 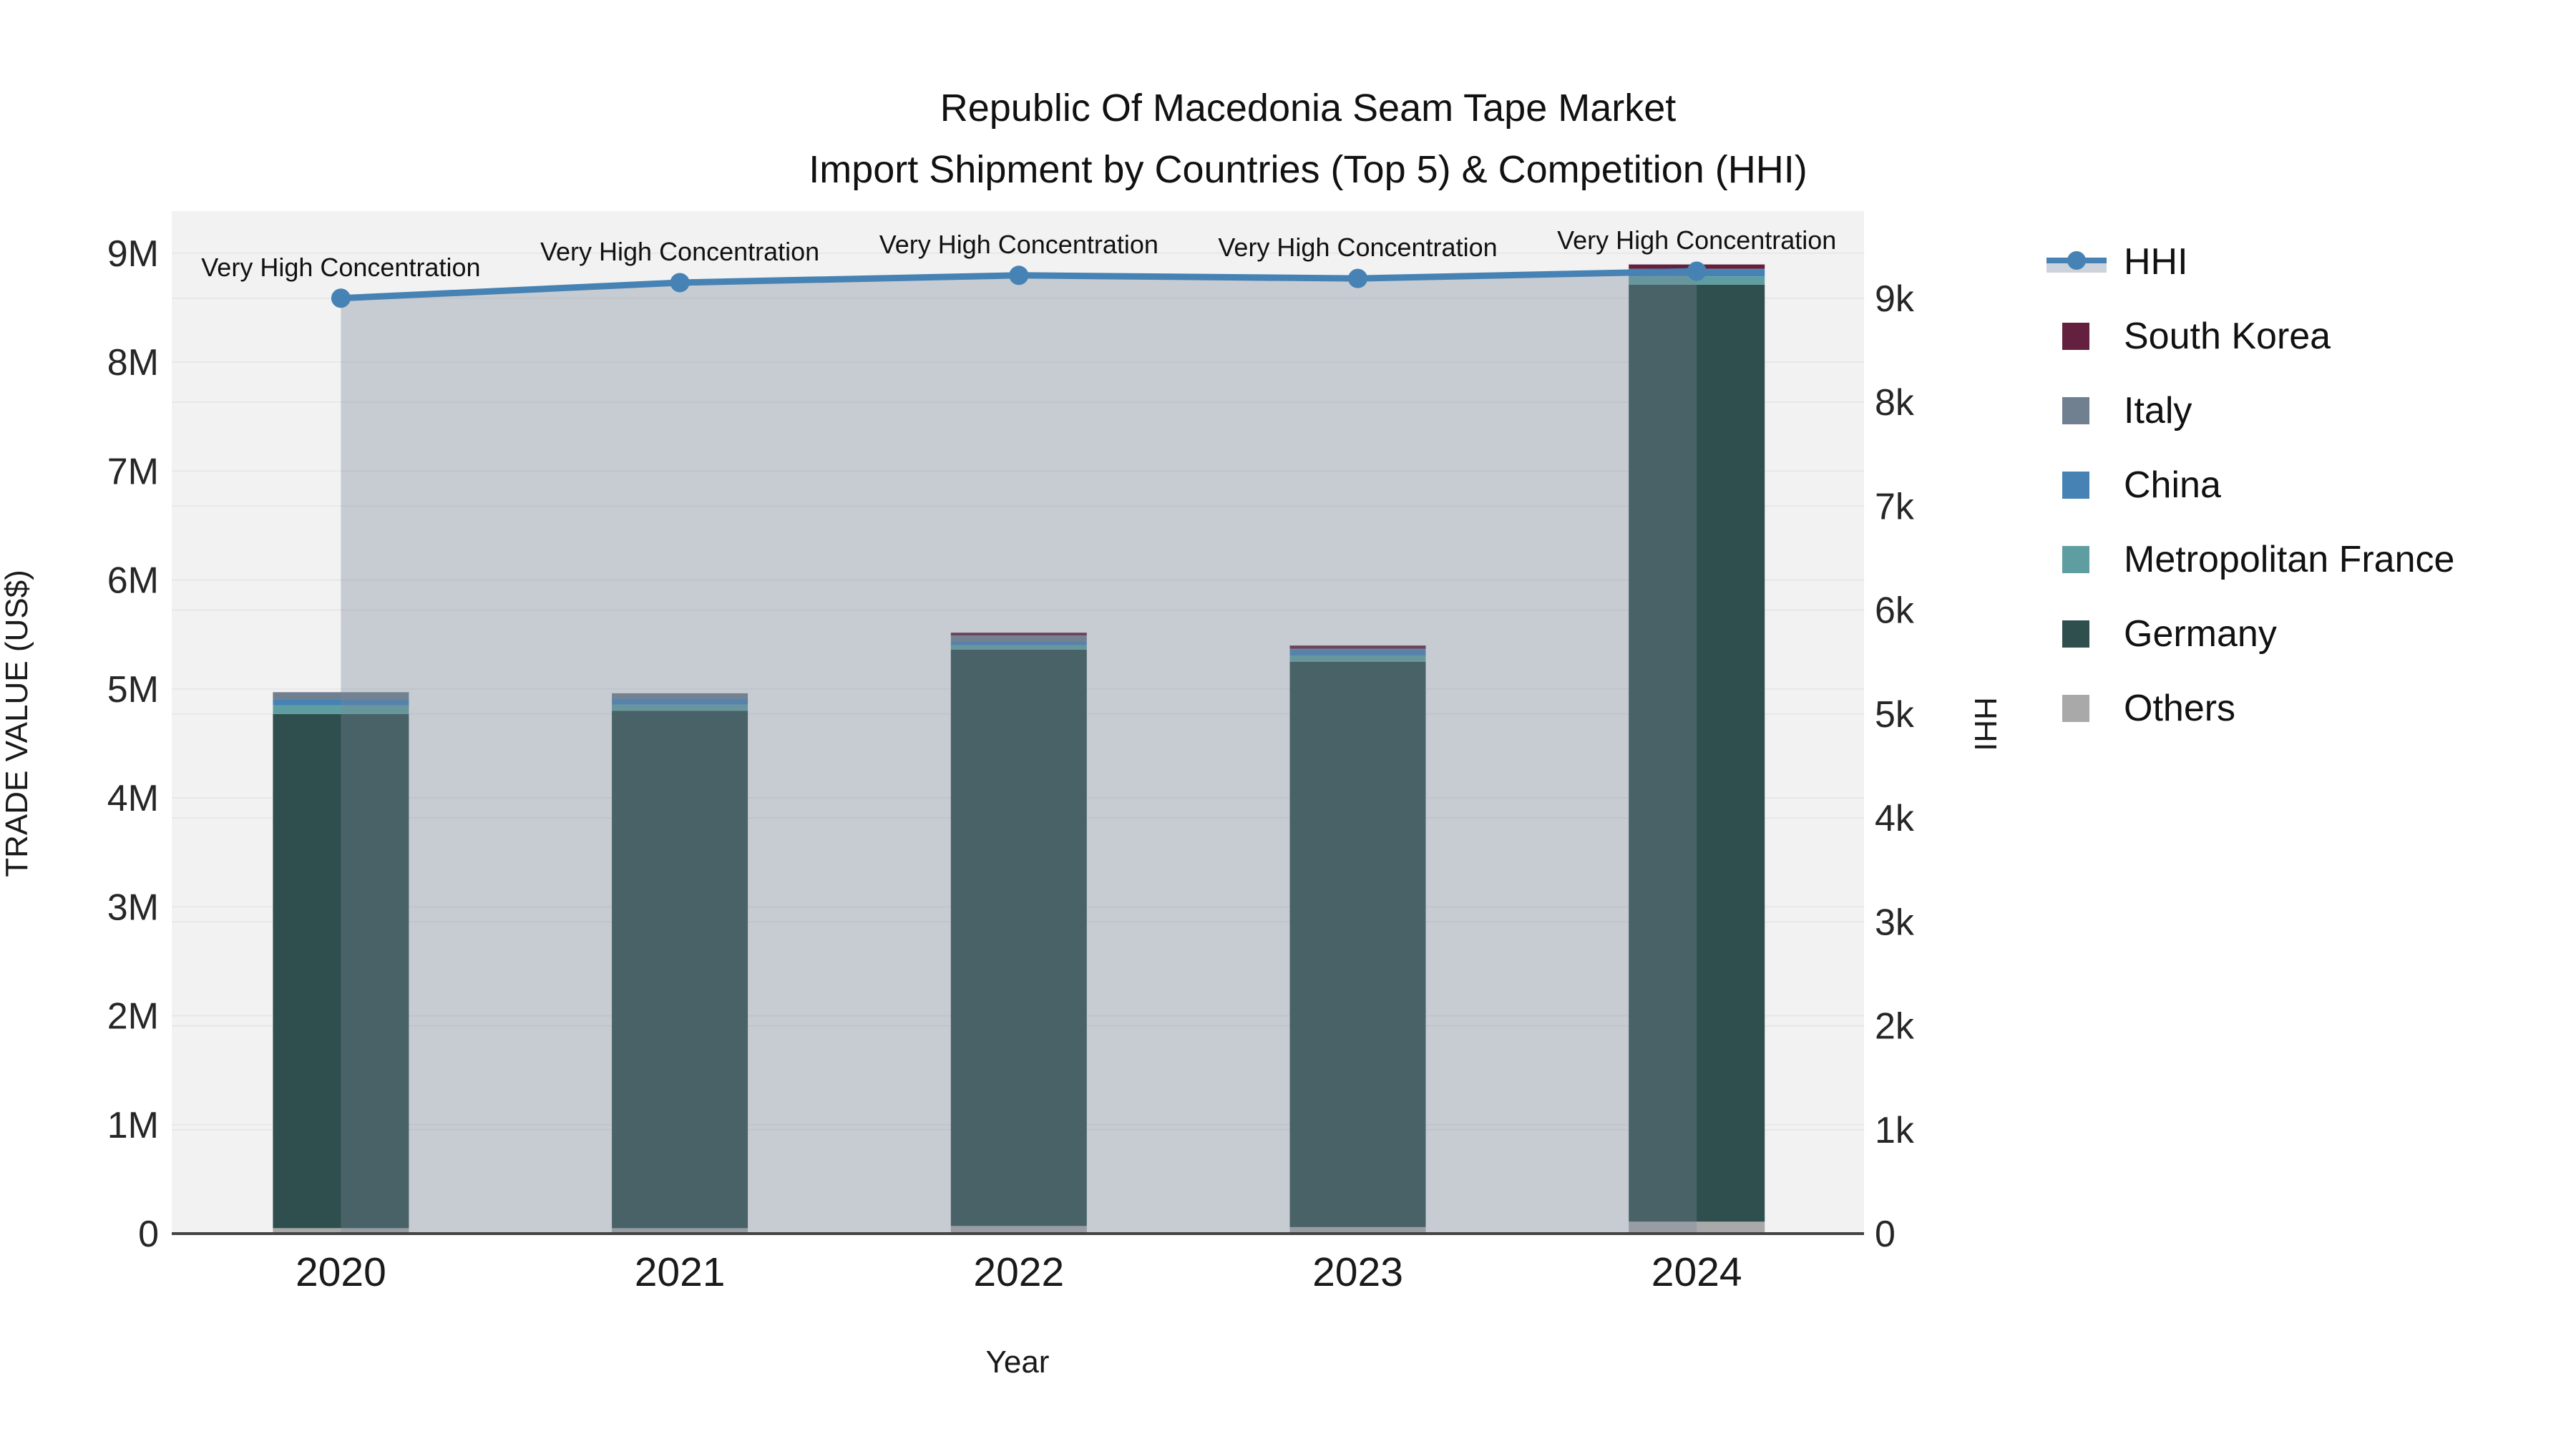 I want to click on bar-segment-2023-italy, so click(x=1357, y=649).